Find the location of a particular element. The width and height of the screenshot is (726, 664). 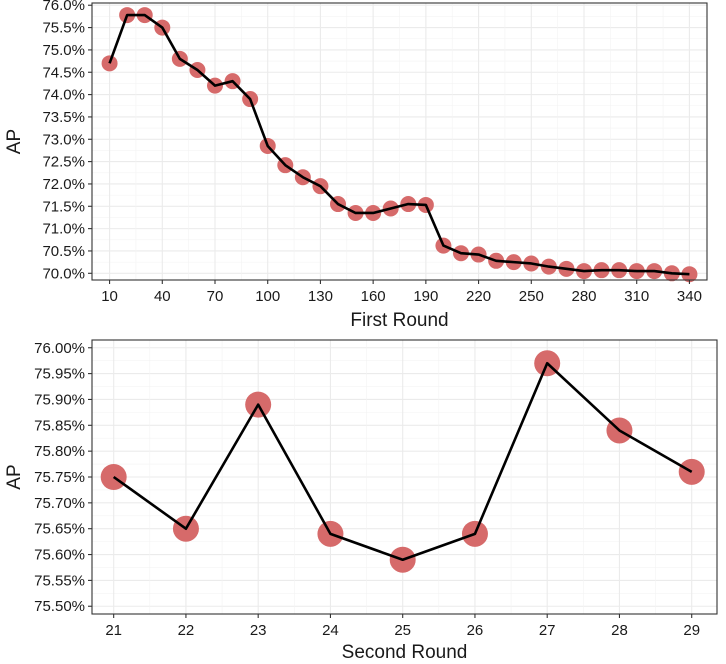

x-tick-label: 40 is located at coordinates (162, 296).